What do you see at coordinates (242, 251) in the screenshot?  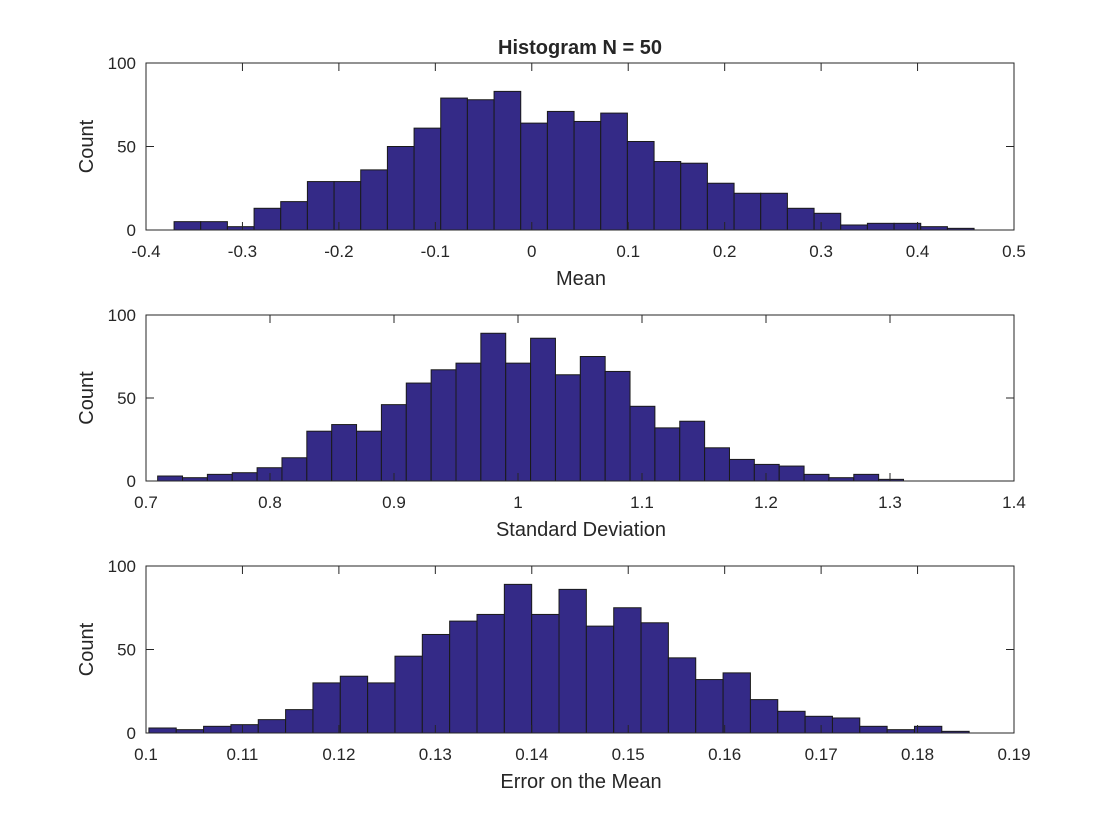 I see `mean-x-tick-label: -0.3` at bounding box center [242, 251].